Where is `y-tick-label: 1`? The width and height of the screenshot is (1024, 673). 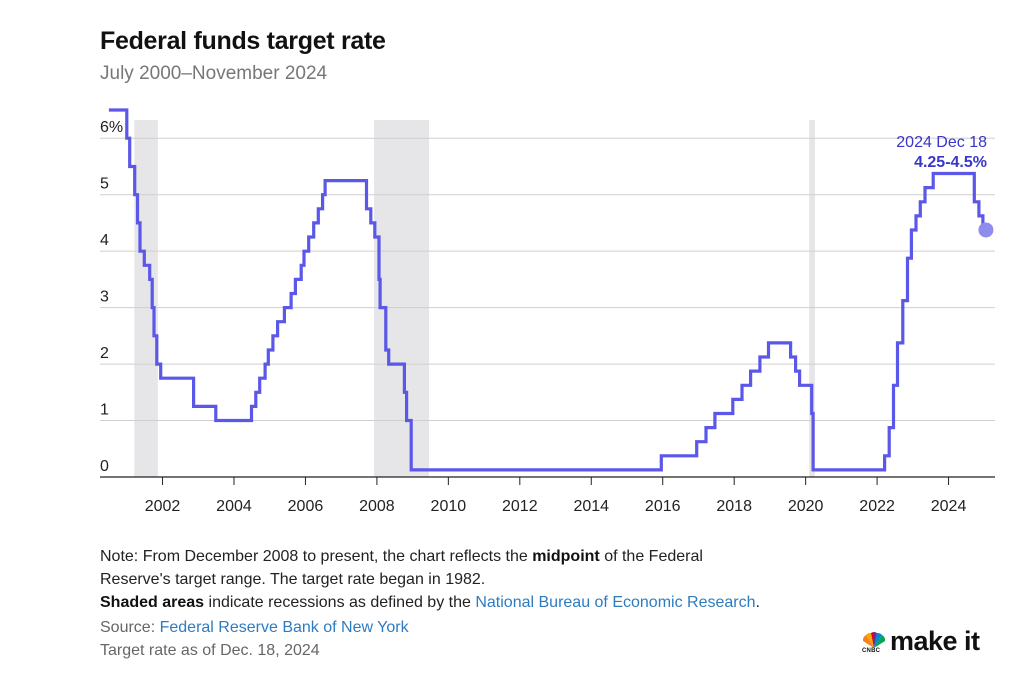
y-tick-label: 1 is located at coordinates (104, 410).